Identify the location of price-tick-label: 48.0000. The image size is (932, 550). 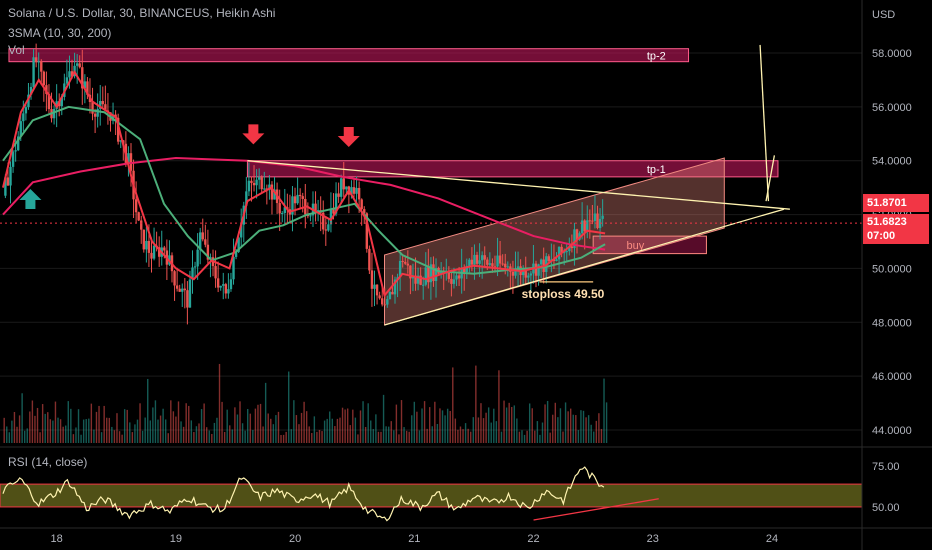
(892, 323).